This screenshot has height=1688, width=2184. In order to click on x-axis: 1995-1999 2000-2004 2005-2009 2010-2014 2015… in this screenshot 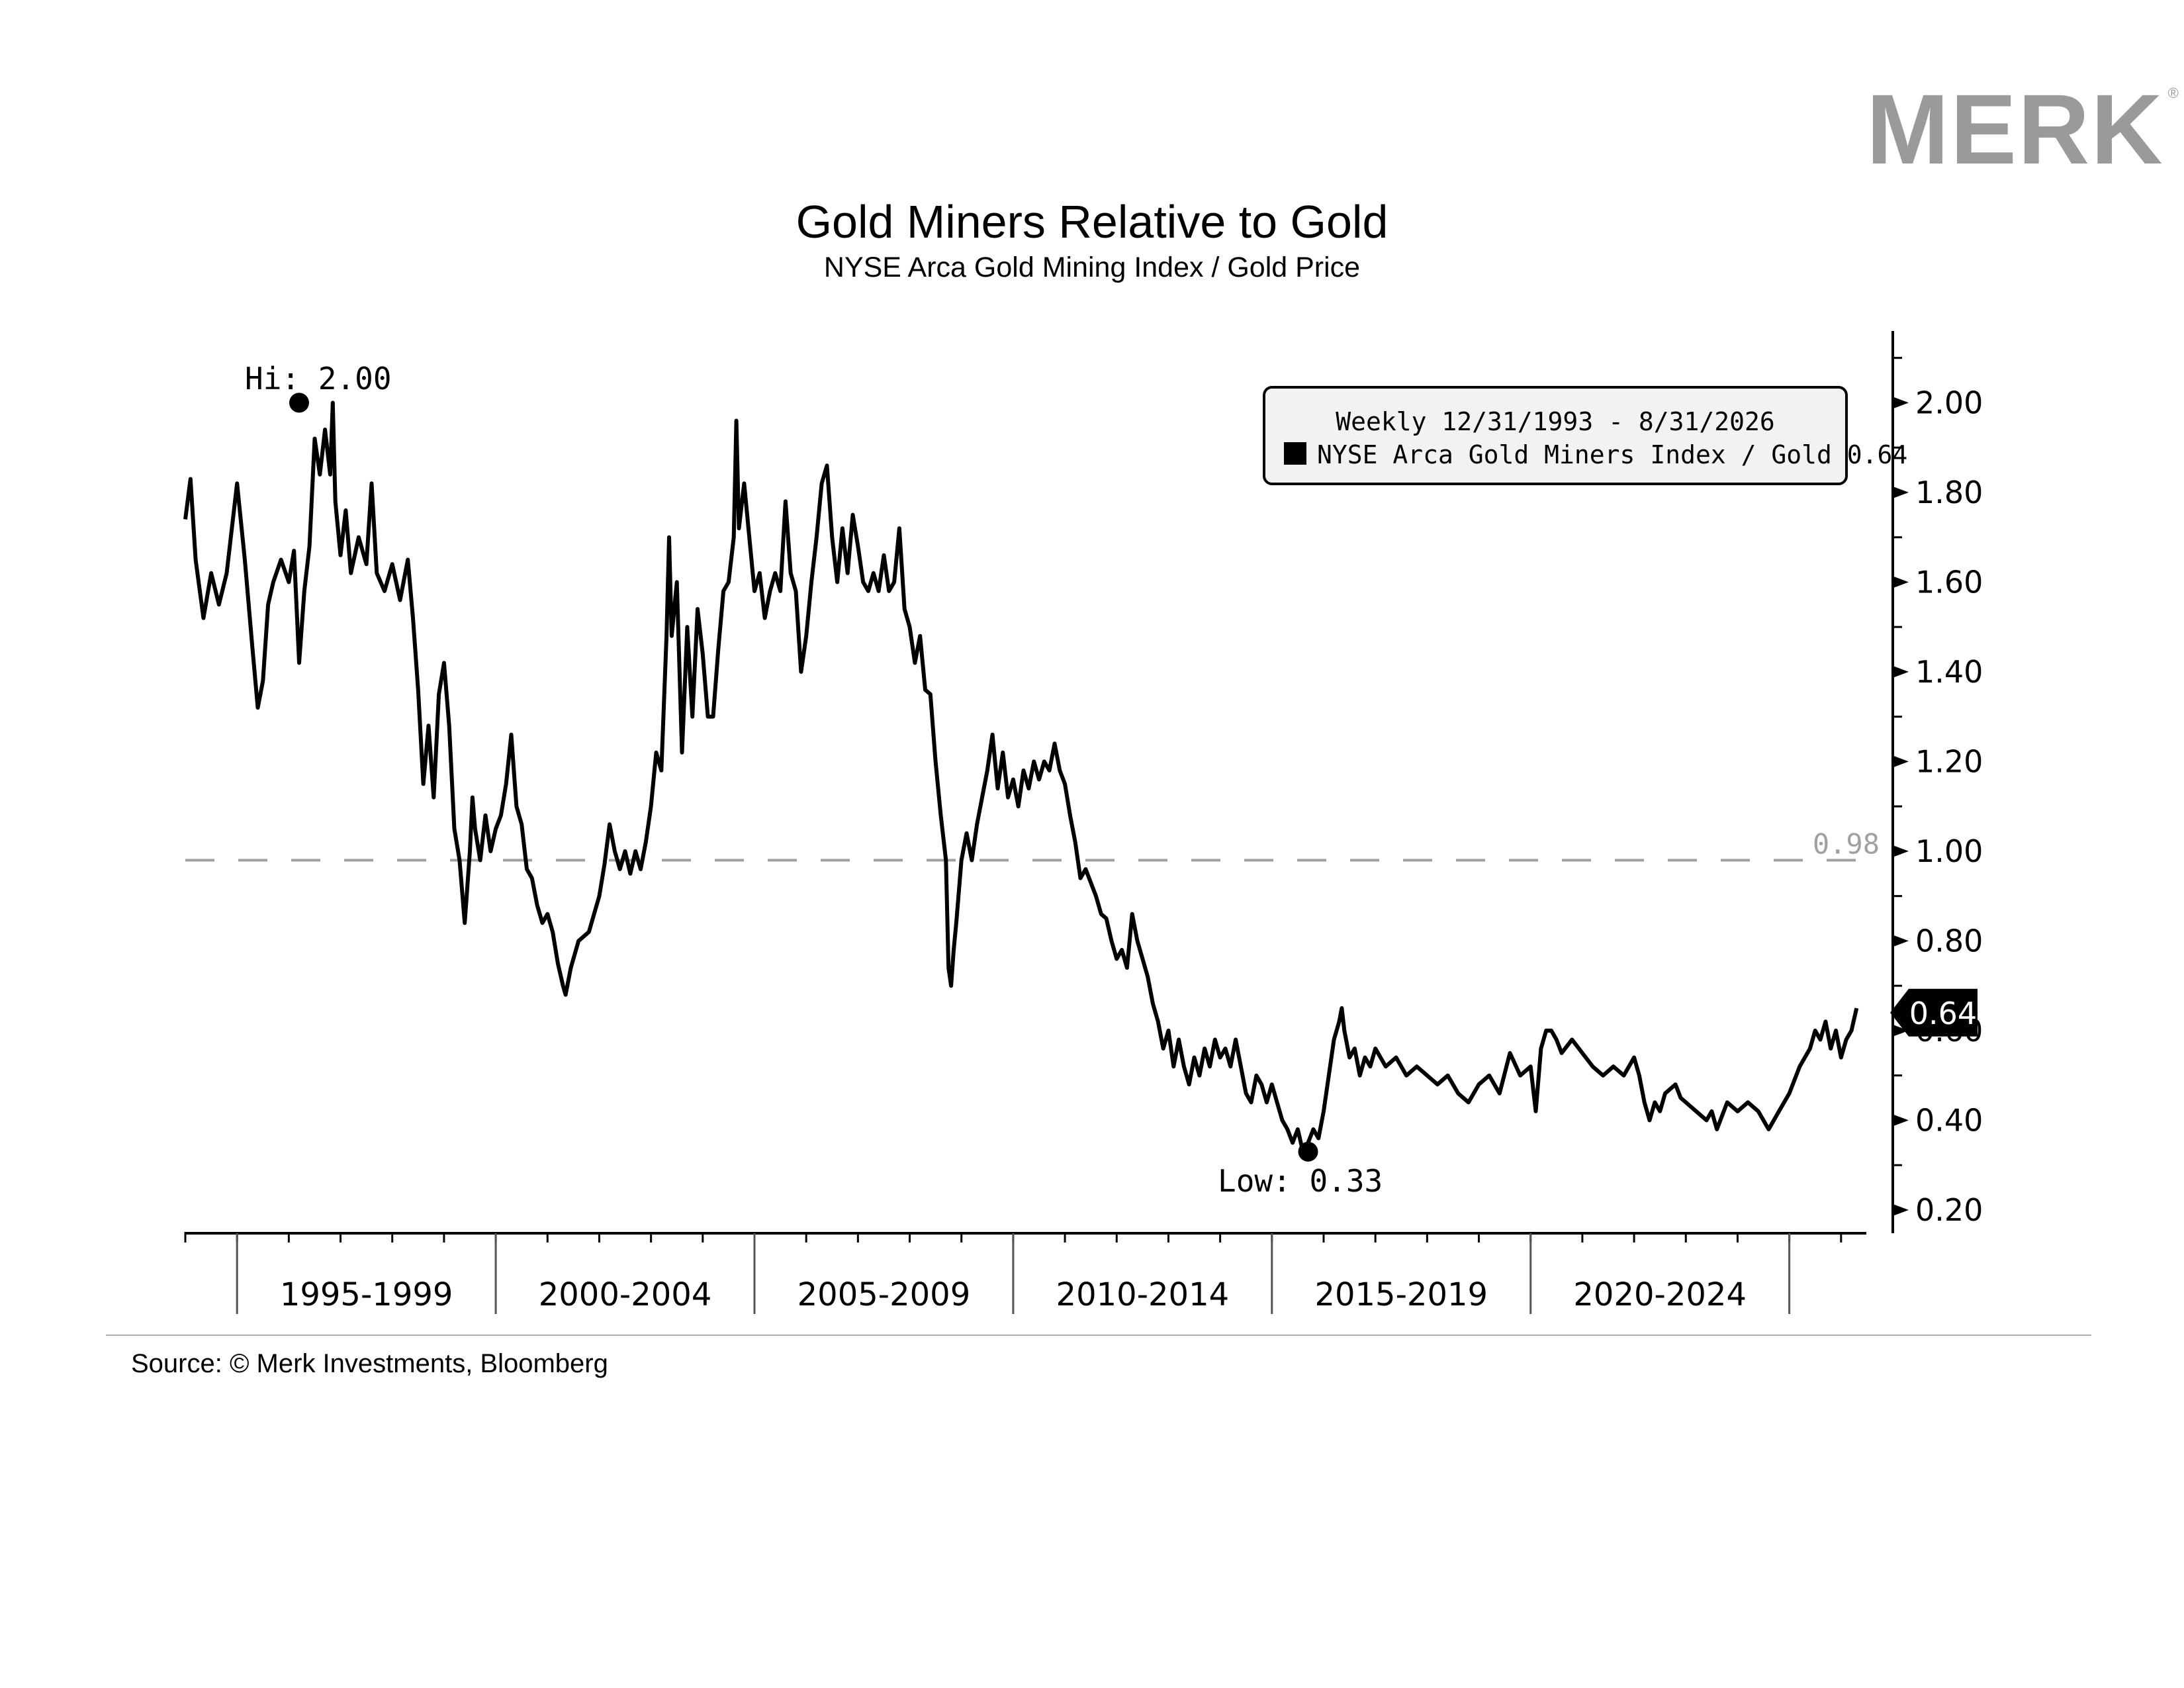, I will do `click(1025, 1273)`.